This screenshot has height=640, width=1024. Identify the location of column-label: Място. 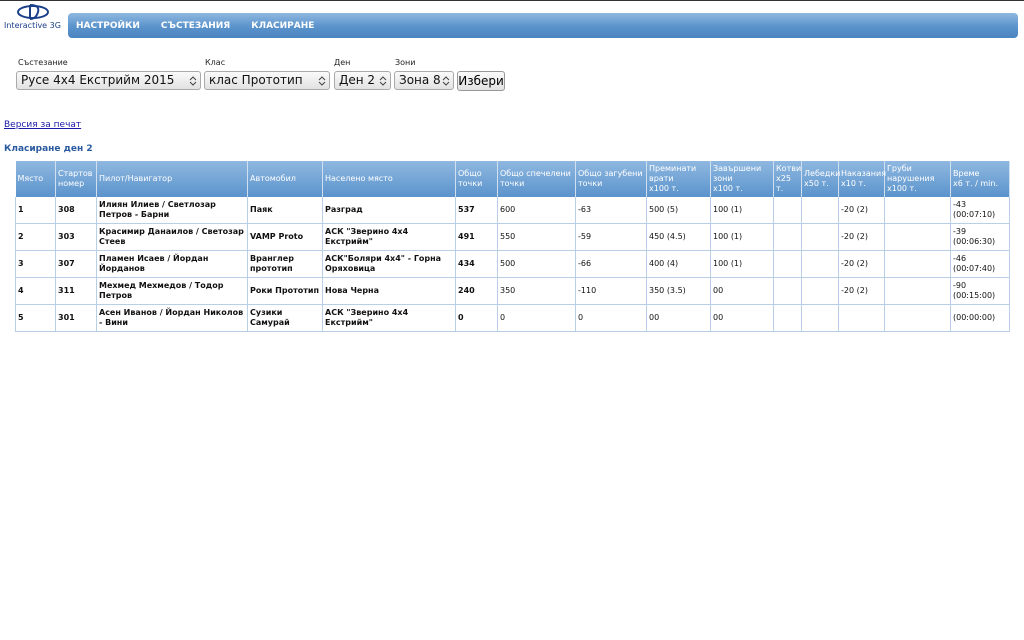
(30, 178).